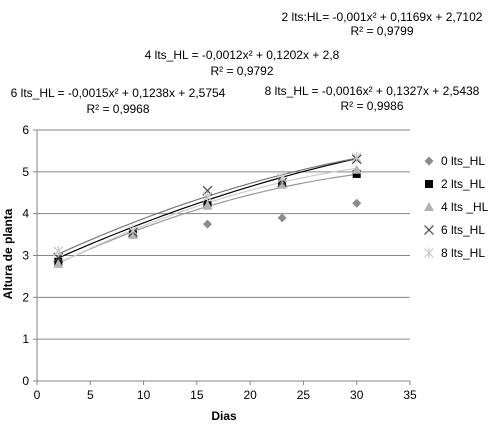 The image size is (496, 424). Describe the element at coordinates (242, 55) in the screenshot. I see `equation-4lts: 4 lts_HL = -0,0012x² + 0,1202x + 2,8` at that location.